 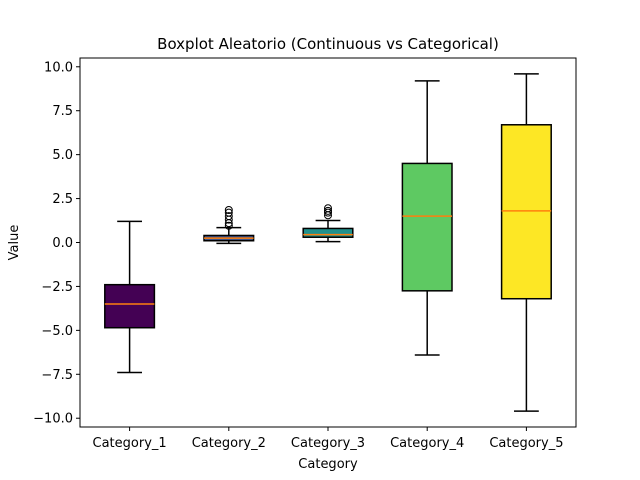 I want to click on x-tick-label: Category_3, so click(x=328, y=443).